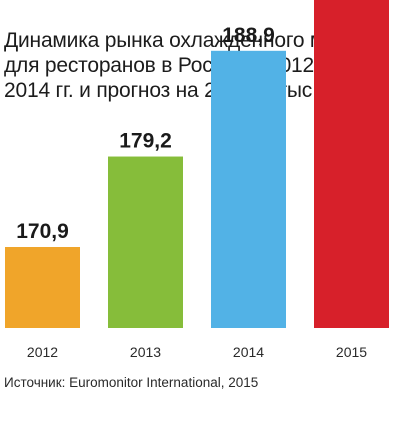 The height and width of the screenshot is (436, 400). I want to click on x-tick-label-2015: 2015, so click(351, 352).